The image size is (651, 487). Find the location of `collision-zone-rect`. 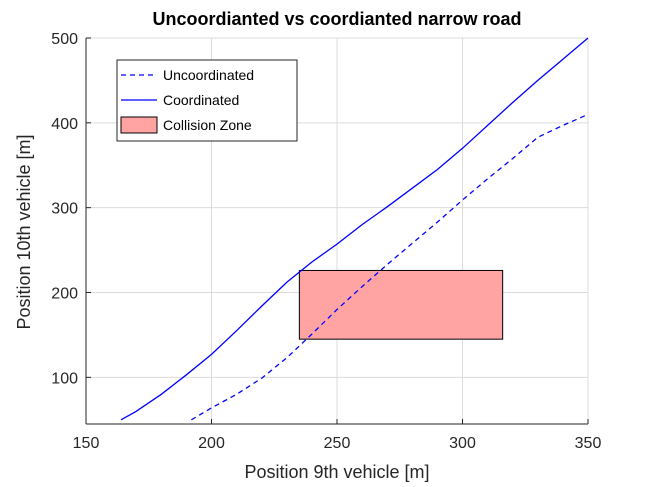

collision-zone-rect is located at coordinates (401, 304).